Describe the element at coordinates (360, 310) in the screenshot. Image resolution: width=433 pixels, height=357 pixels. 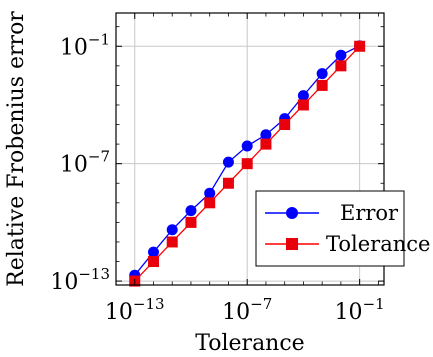
I see `x-tick-label: 10⁻¹` at that location.